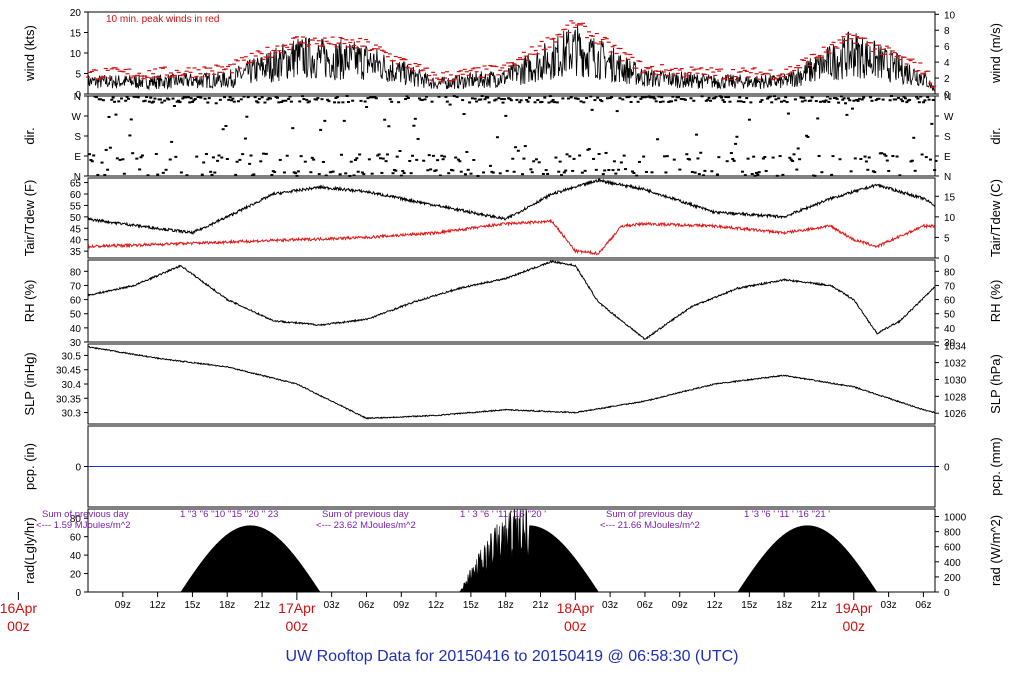 This screenshot has width=1024, height=700. What do you see at coordinates (229, 514) in the screenshot?
I see `hour-labels: 1 ''3 ''6 ''10 ''15 ''20 '' 23` at bounding box center [229, 514].